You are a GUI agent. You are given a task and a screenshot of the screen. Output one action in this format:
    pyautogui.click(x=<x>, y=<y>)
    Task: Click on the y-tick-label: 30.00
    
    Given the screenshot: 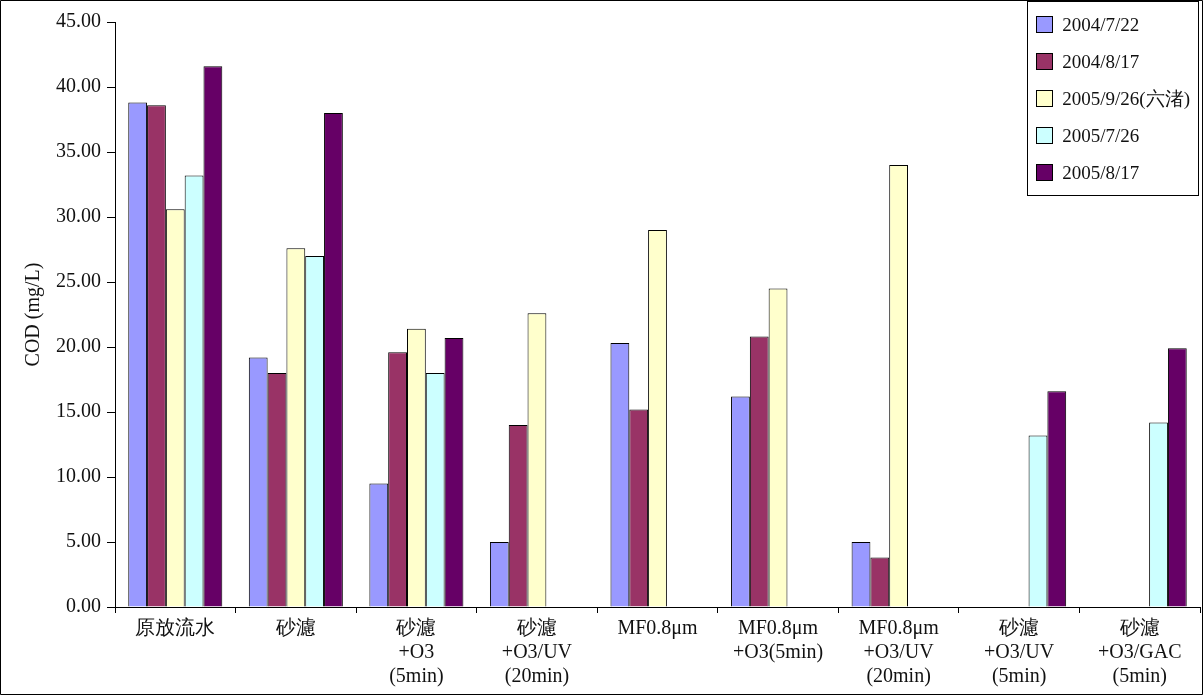 What is the action you would take?
    pyautogui.click(x=78, y=215)
    